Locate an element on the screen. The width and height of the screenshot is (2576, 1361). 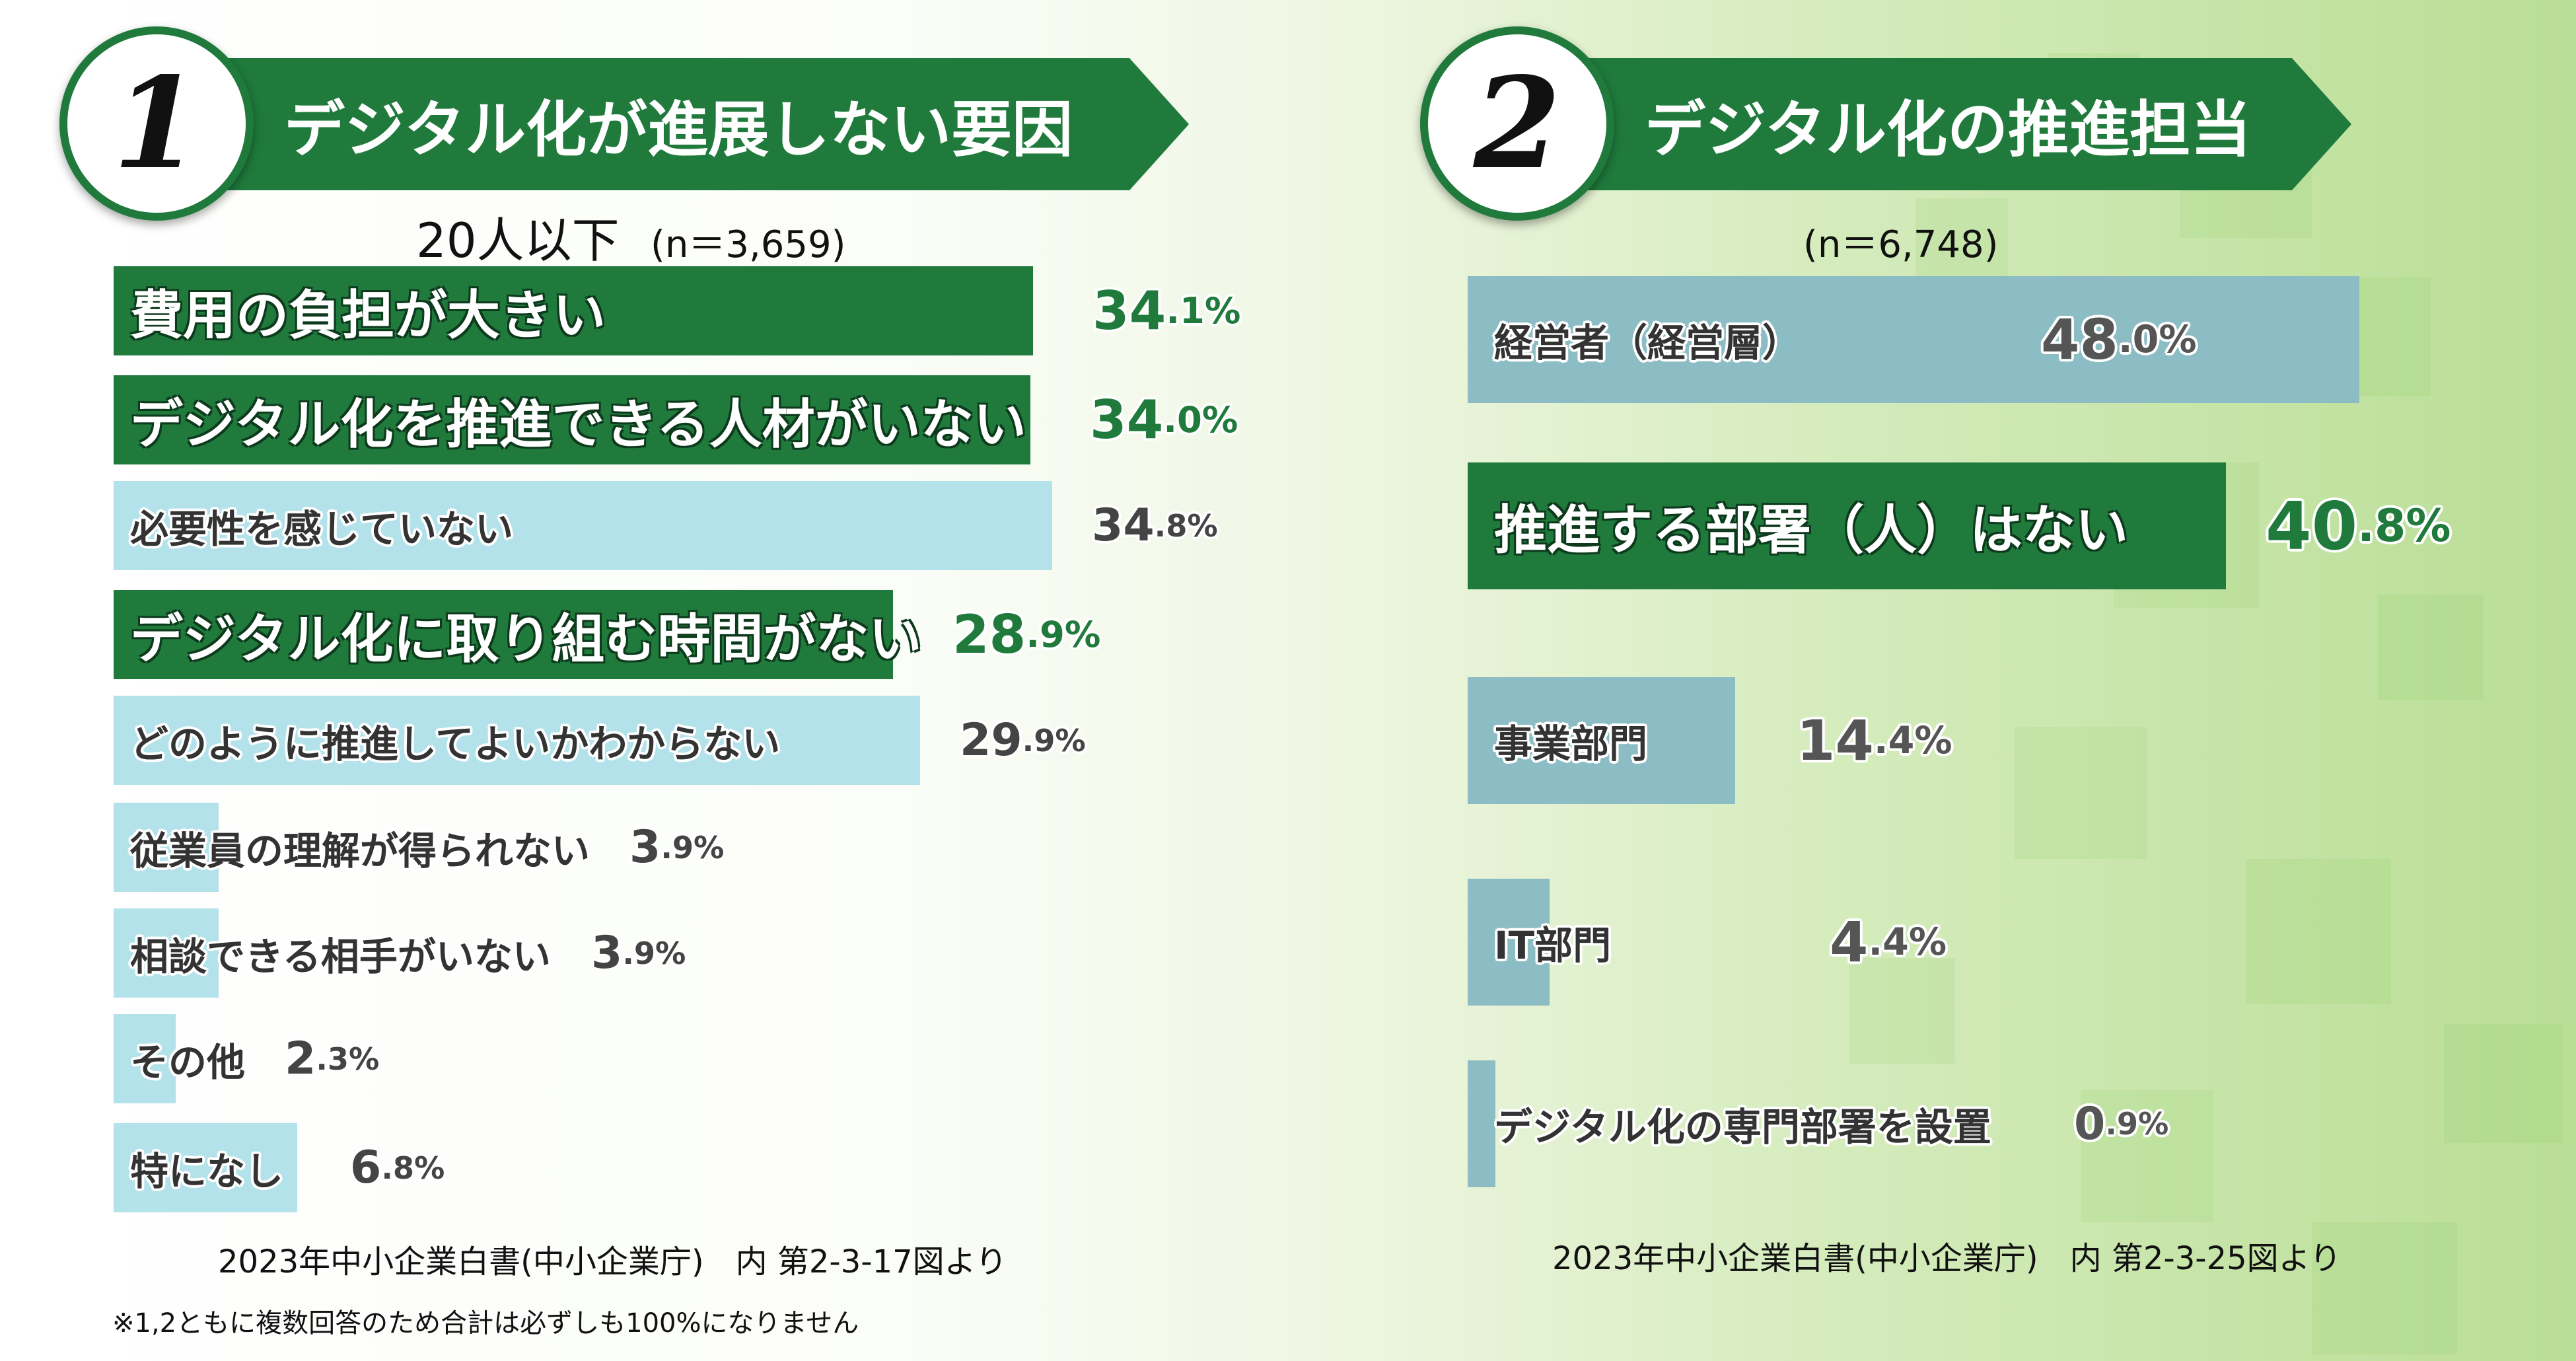
panel2-n-label: (n＝6,748) is located at coordinates (1901, 244).